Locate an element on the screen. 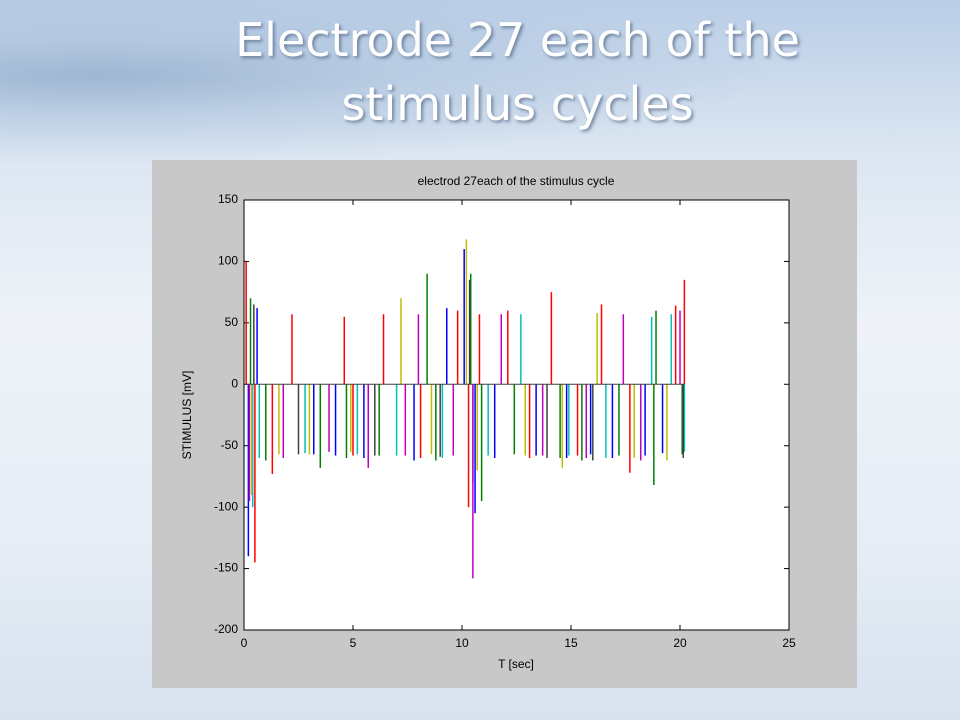 The image size is (960, 720). y-tick-label: -100 is located at coordinates (226, 506).